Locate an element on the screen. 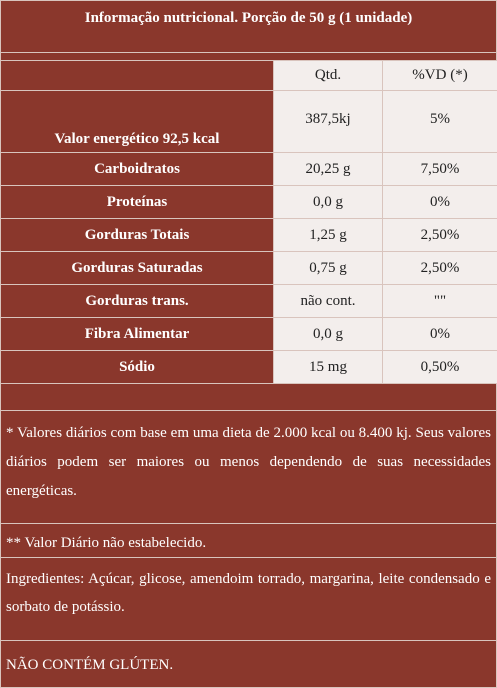 This screenshot has width=497, height=688. column-header: %VD (*) is located at coordinates (439, 75).